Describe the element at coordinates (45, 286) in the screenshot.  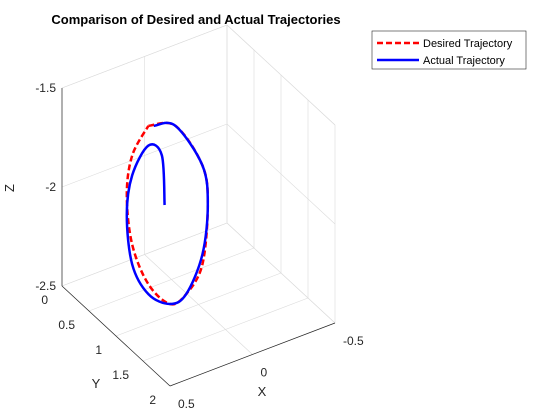
I see `z-tick-label: -2.5` at that location.